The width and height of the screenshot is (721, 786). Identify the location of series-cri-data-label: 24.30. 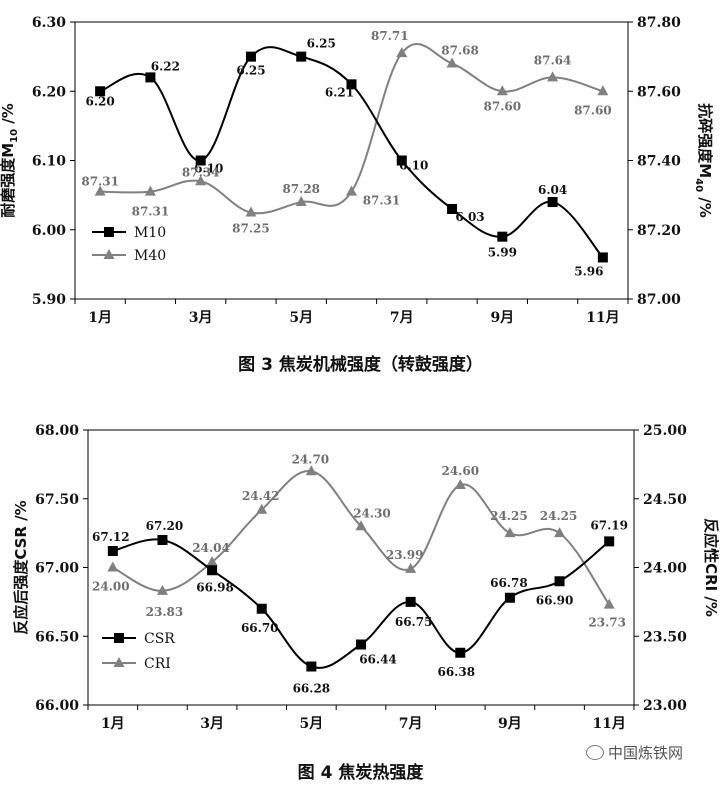
(372, 513).